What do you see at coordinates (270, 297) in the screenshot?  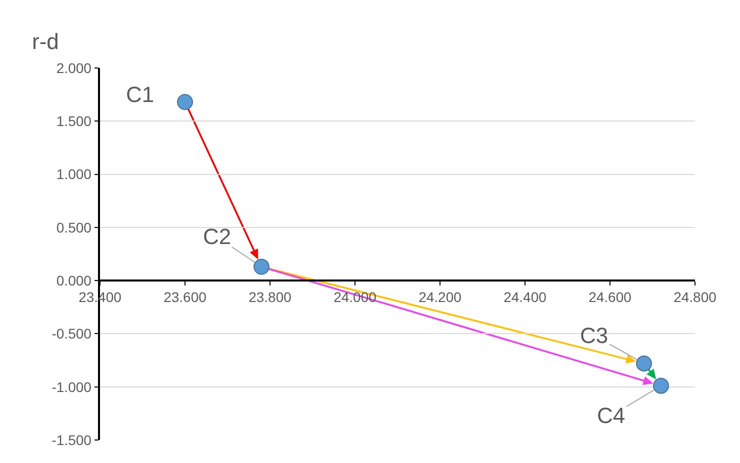 I see `x-tick-label: 23.800` at bounding box center [270, 297].